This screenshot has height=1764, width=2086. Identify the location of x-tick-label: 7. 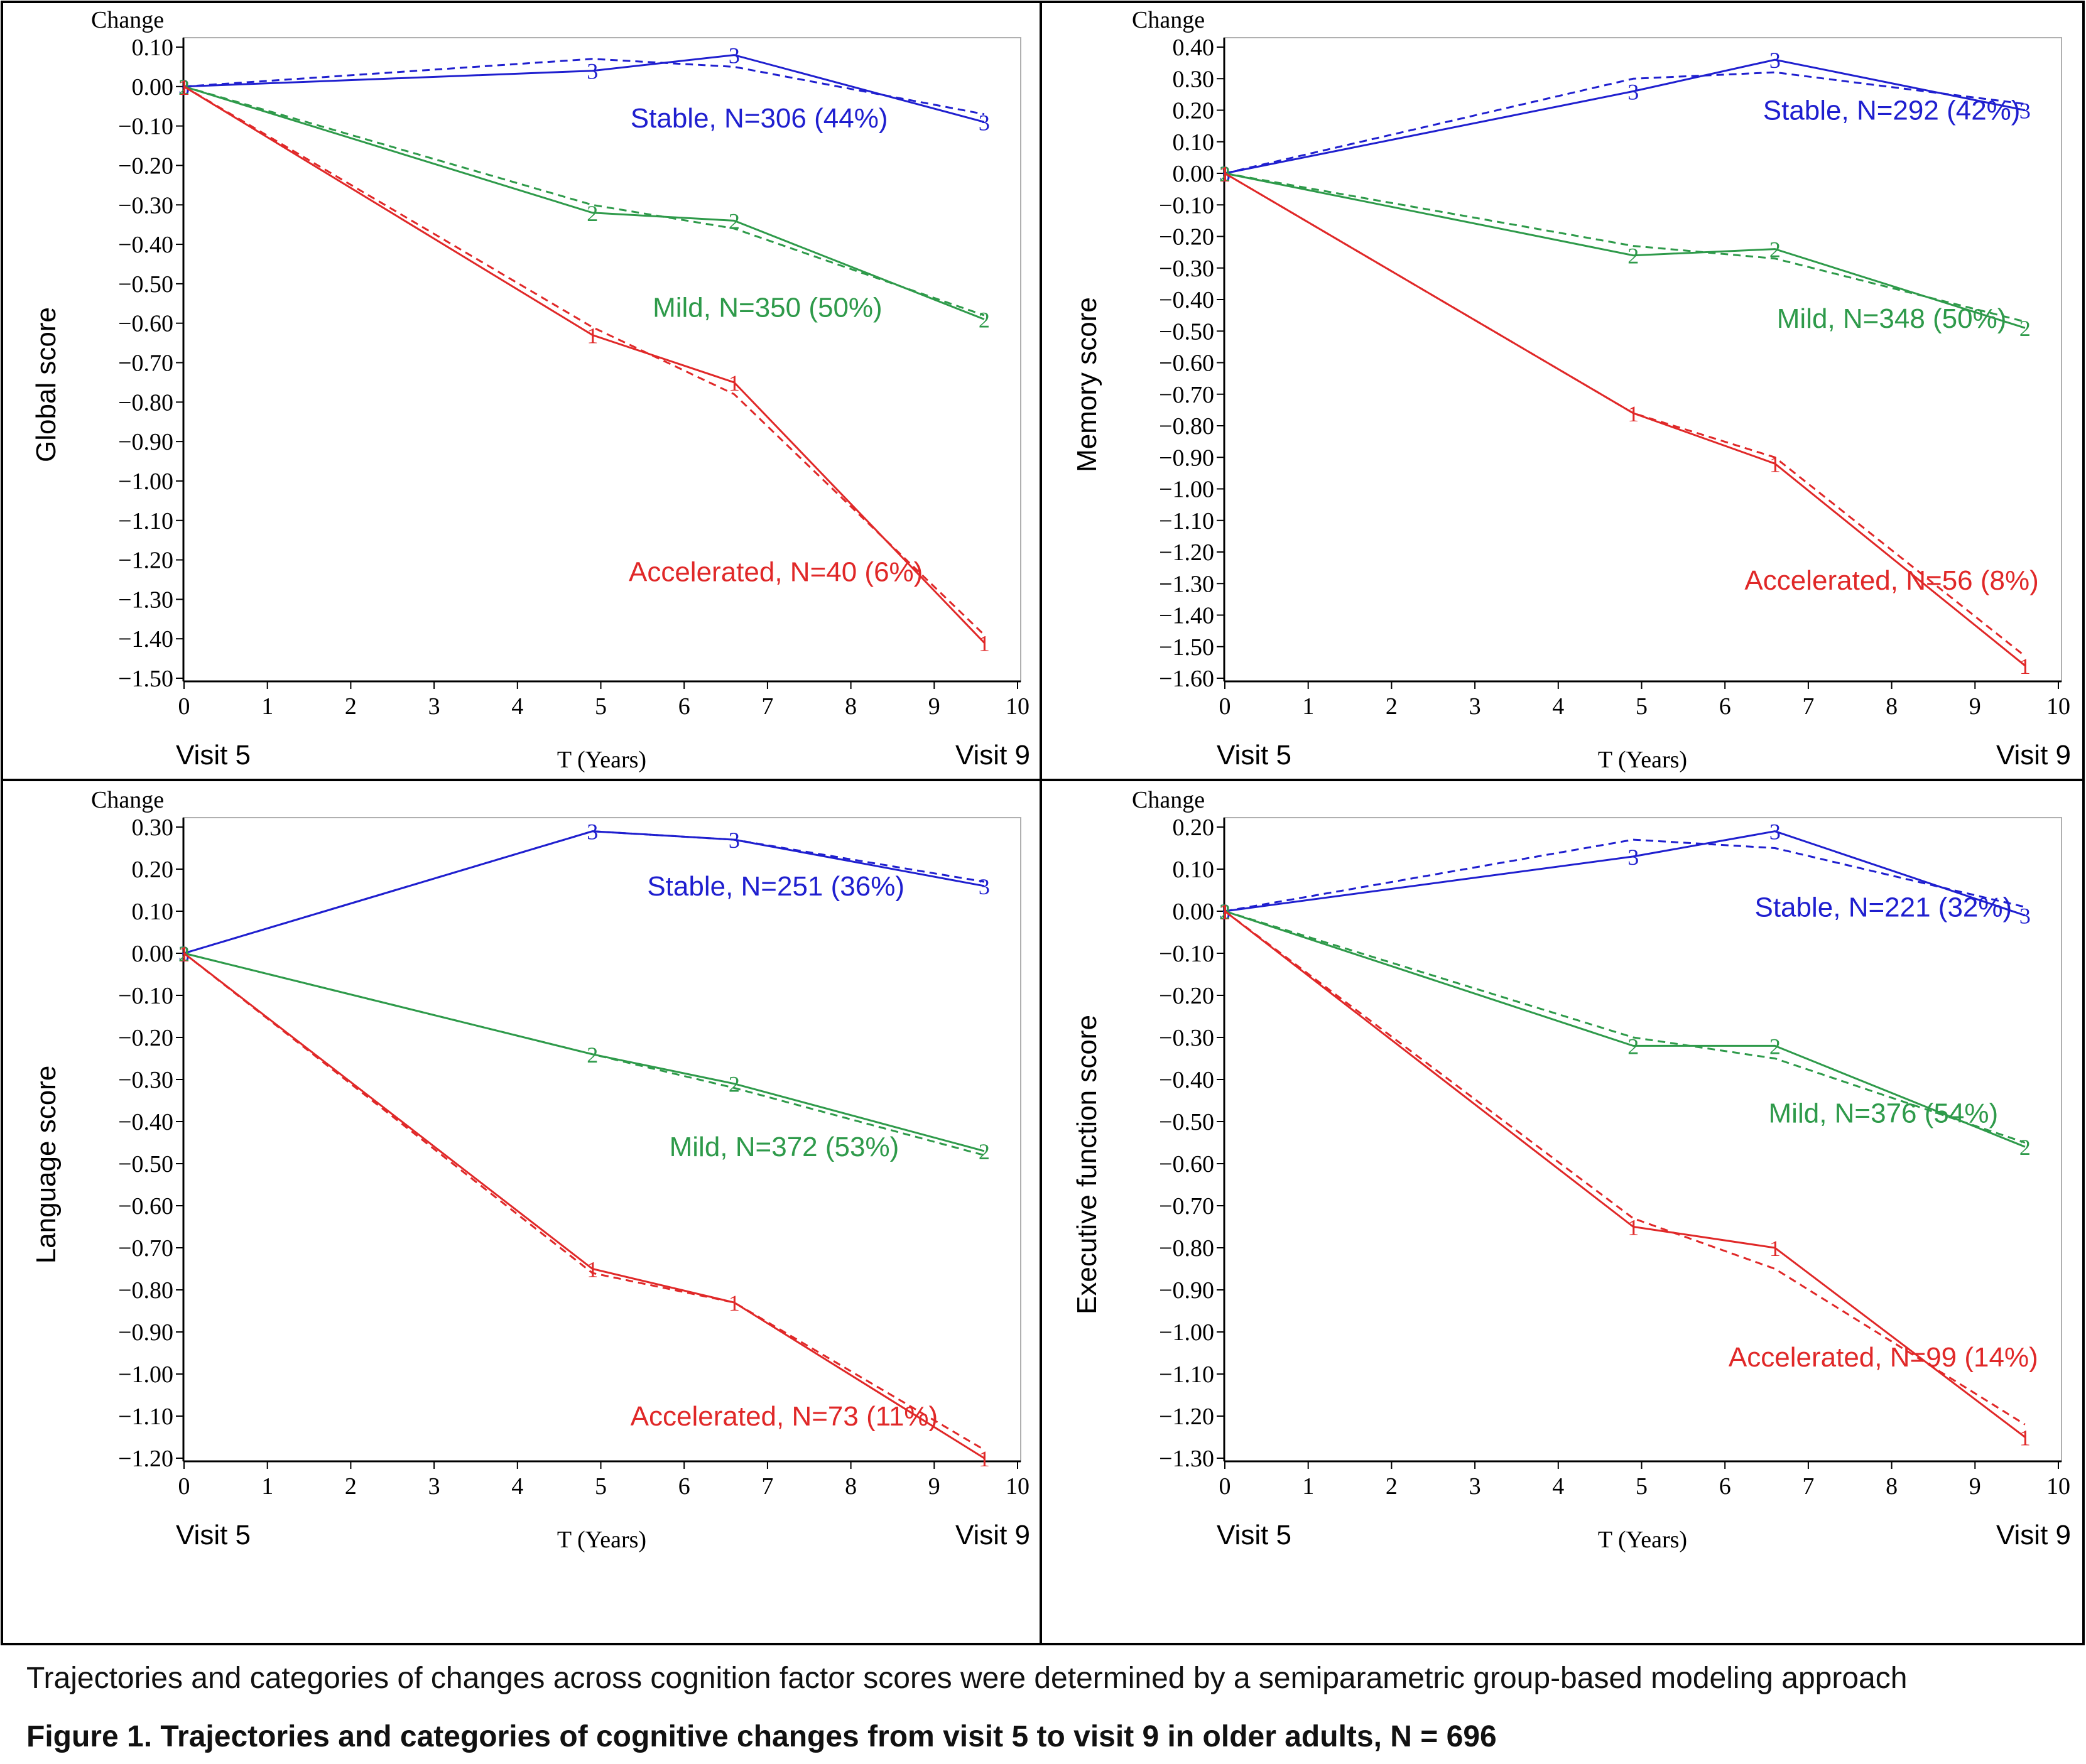
(767, 707).